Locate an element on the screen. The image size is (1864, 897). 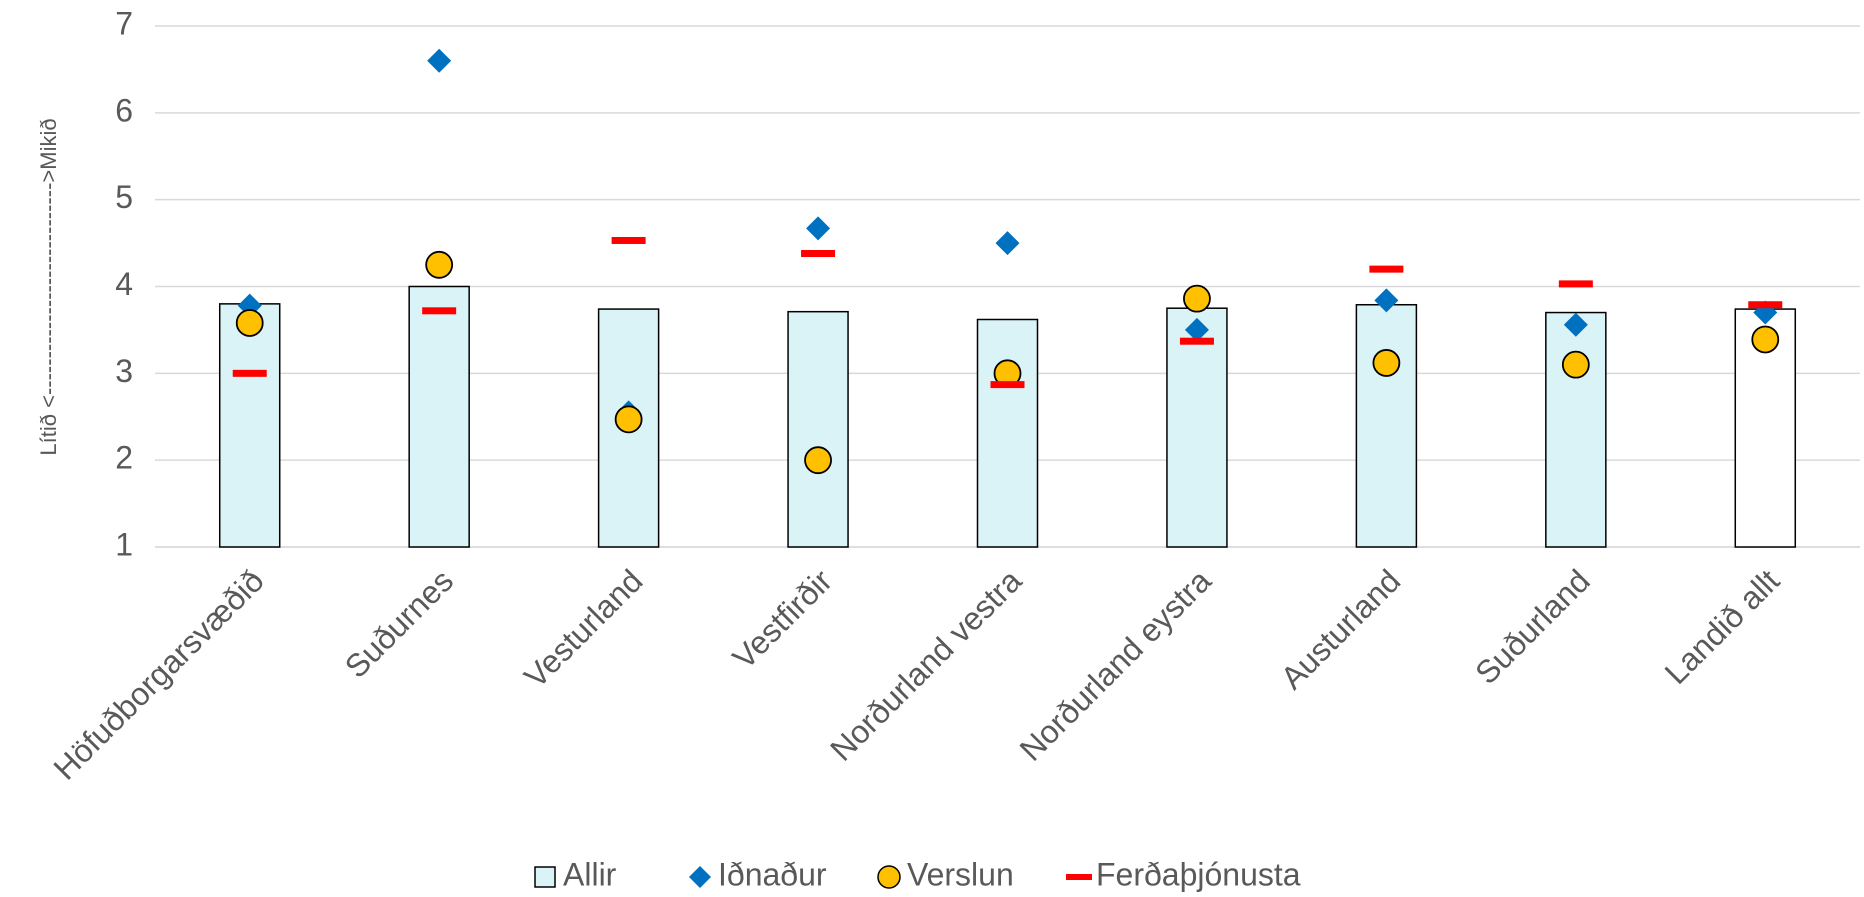
legend-label: Iðnaður is located at coordinates (772, 874).